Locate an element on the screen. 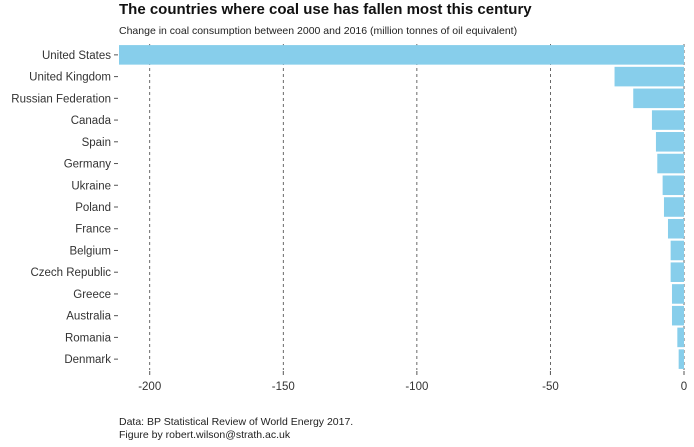 This screenshot has height=447, width=694. x-tick-label: -200 is located at coordinates (149, 387).